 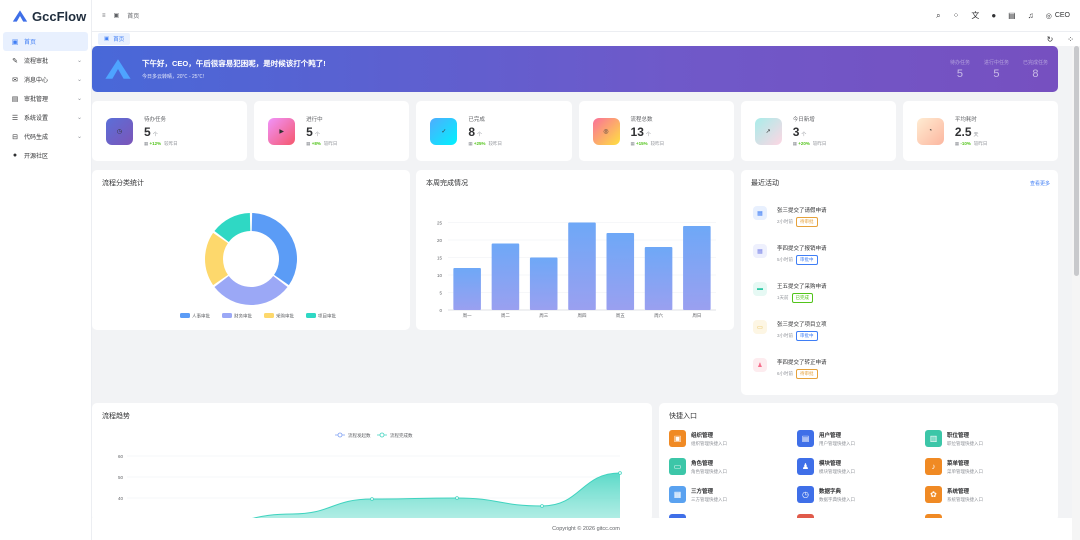 What do you see at coordinates (359, 435) in the screenshot?
I see `legend-label: 流程发起数` at bounding box center [359, 435].